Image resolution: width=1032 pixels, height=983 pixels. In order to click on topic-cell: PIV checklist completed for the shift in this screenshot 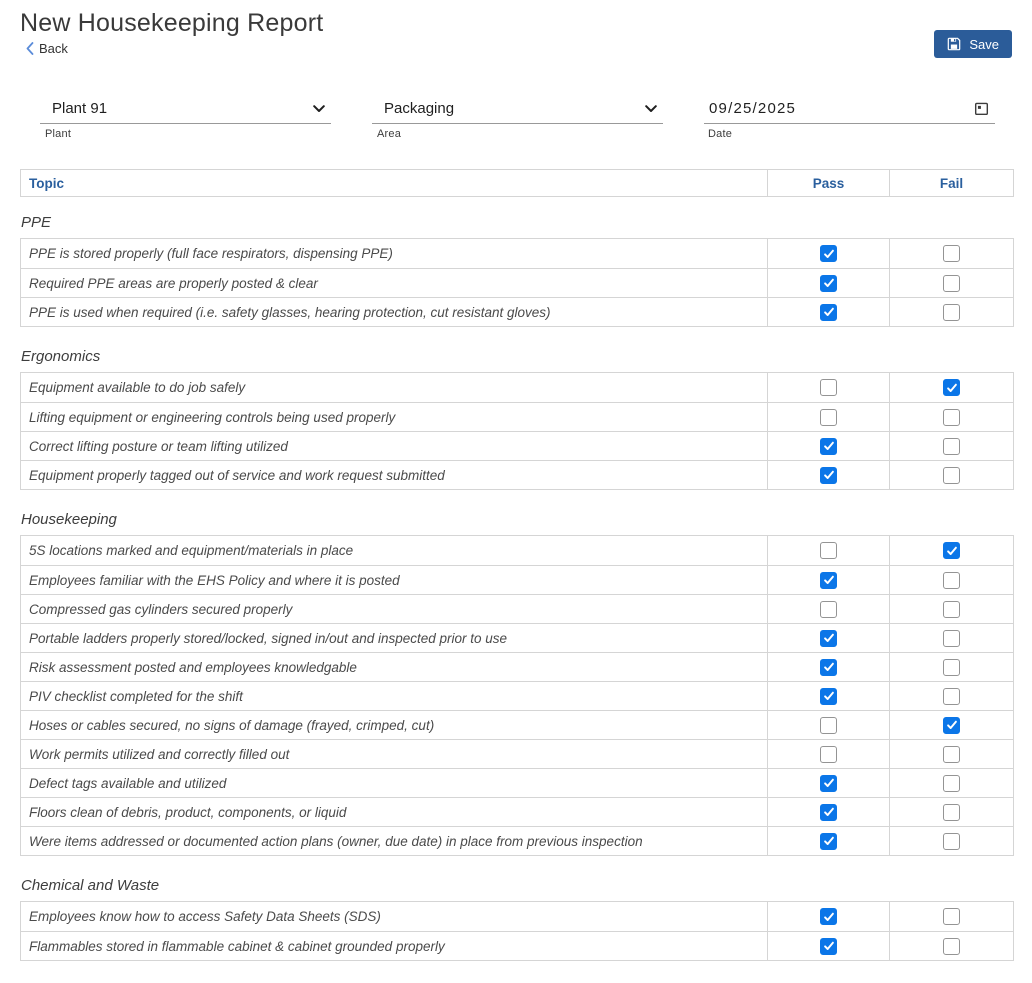, I will do `click(136, 696)`.